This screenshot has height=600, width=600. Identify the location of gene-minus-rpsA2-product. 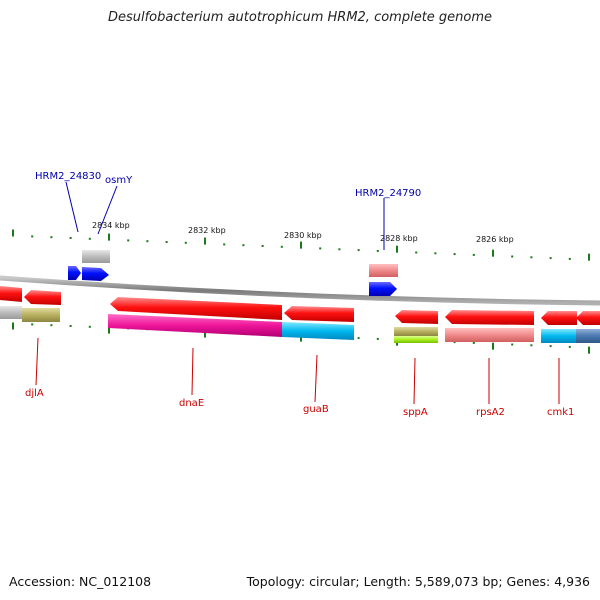
(489, 335).